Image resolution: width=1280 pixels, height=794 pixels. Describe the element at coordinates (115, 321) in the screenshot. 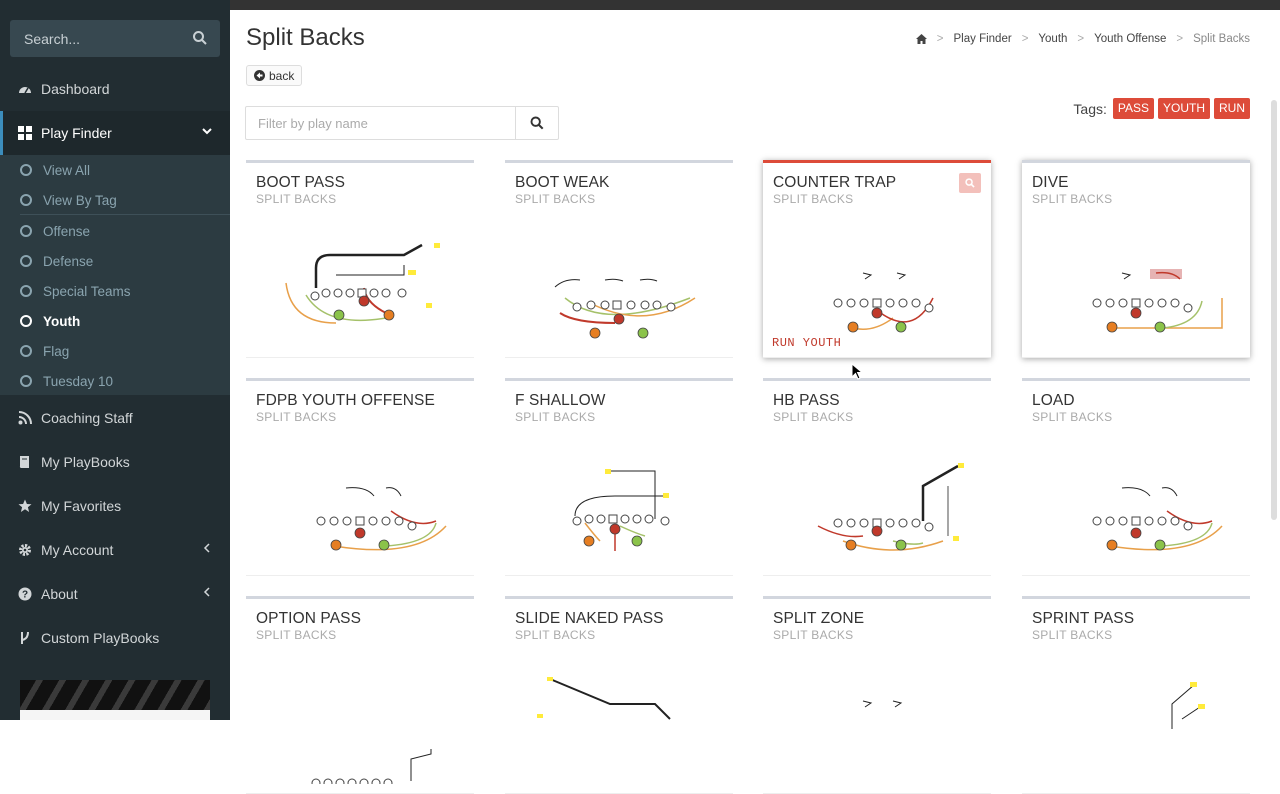

I see `submenu-youth: Youth` at that location.